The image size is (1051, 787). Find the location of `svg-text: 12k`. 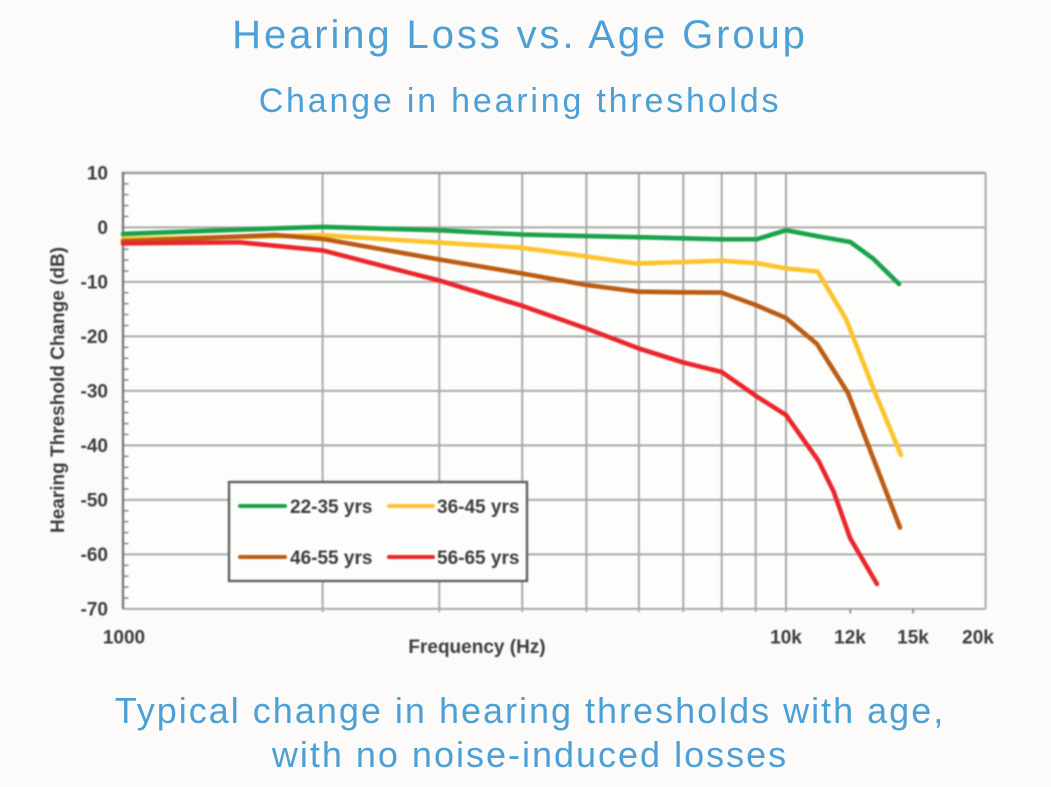

svg-text: 12k is located at coordinates (850, 638).